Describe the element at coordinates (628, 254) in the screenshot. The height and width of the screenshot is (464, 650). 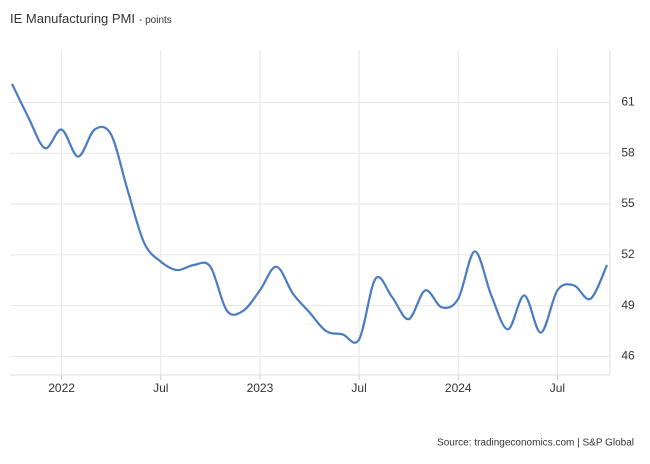
I see `y-tick-label: 52` at that location.